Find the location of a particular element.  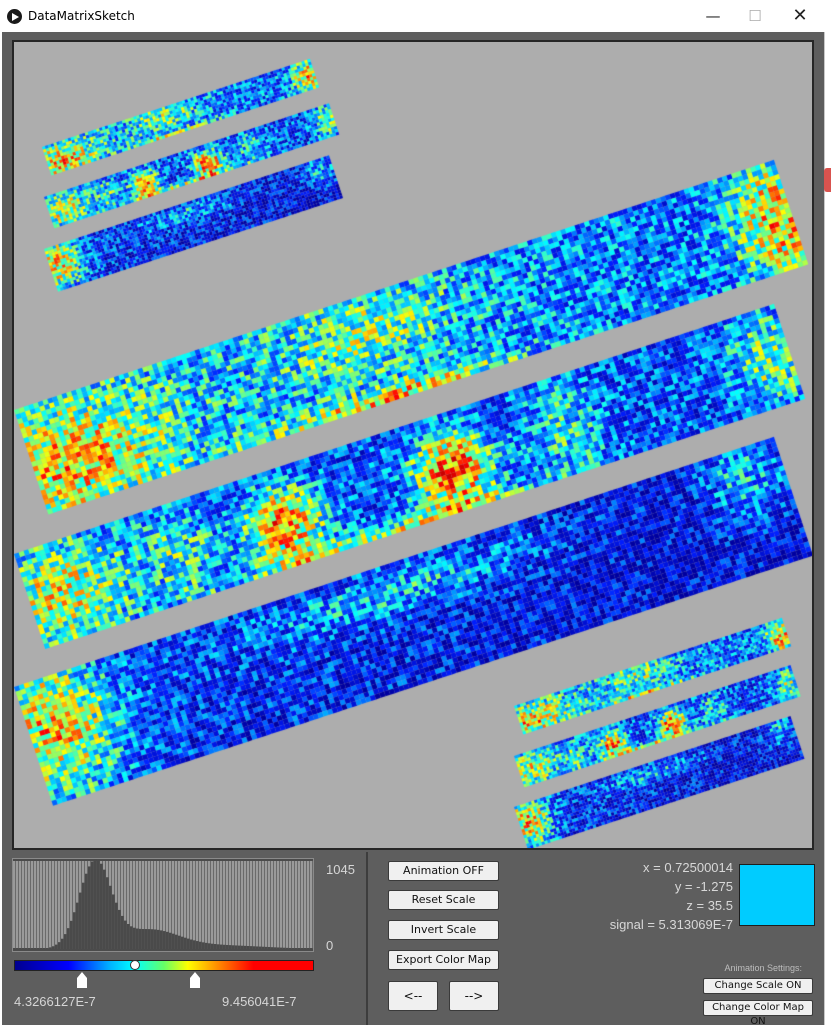

invert-scale-button: Invert Scale is located at coordinates (443, 930).